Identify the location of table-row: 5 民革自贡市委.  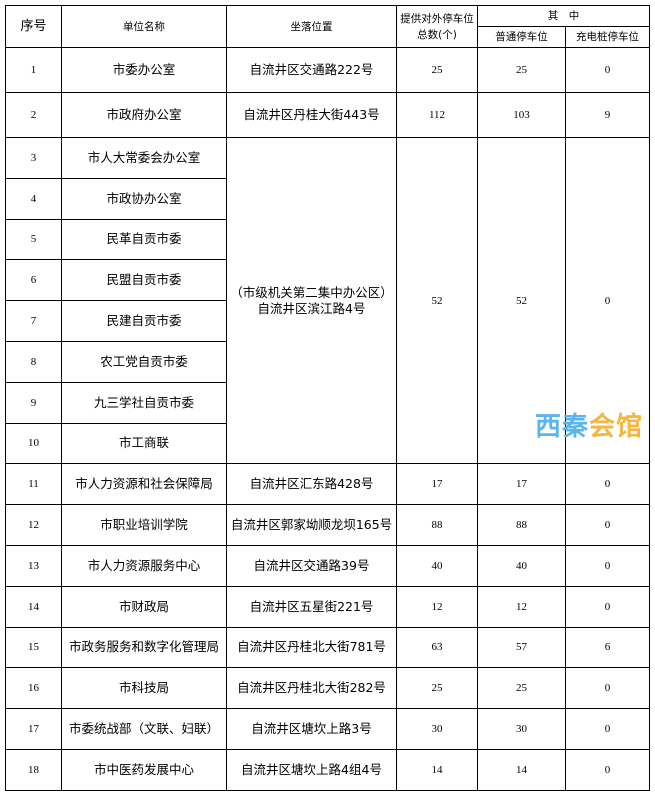
(327, 239).